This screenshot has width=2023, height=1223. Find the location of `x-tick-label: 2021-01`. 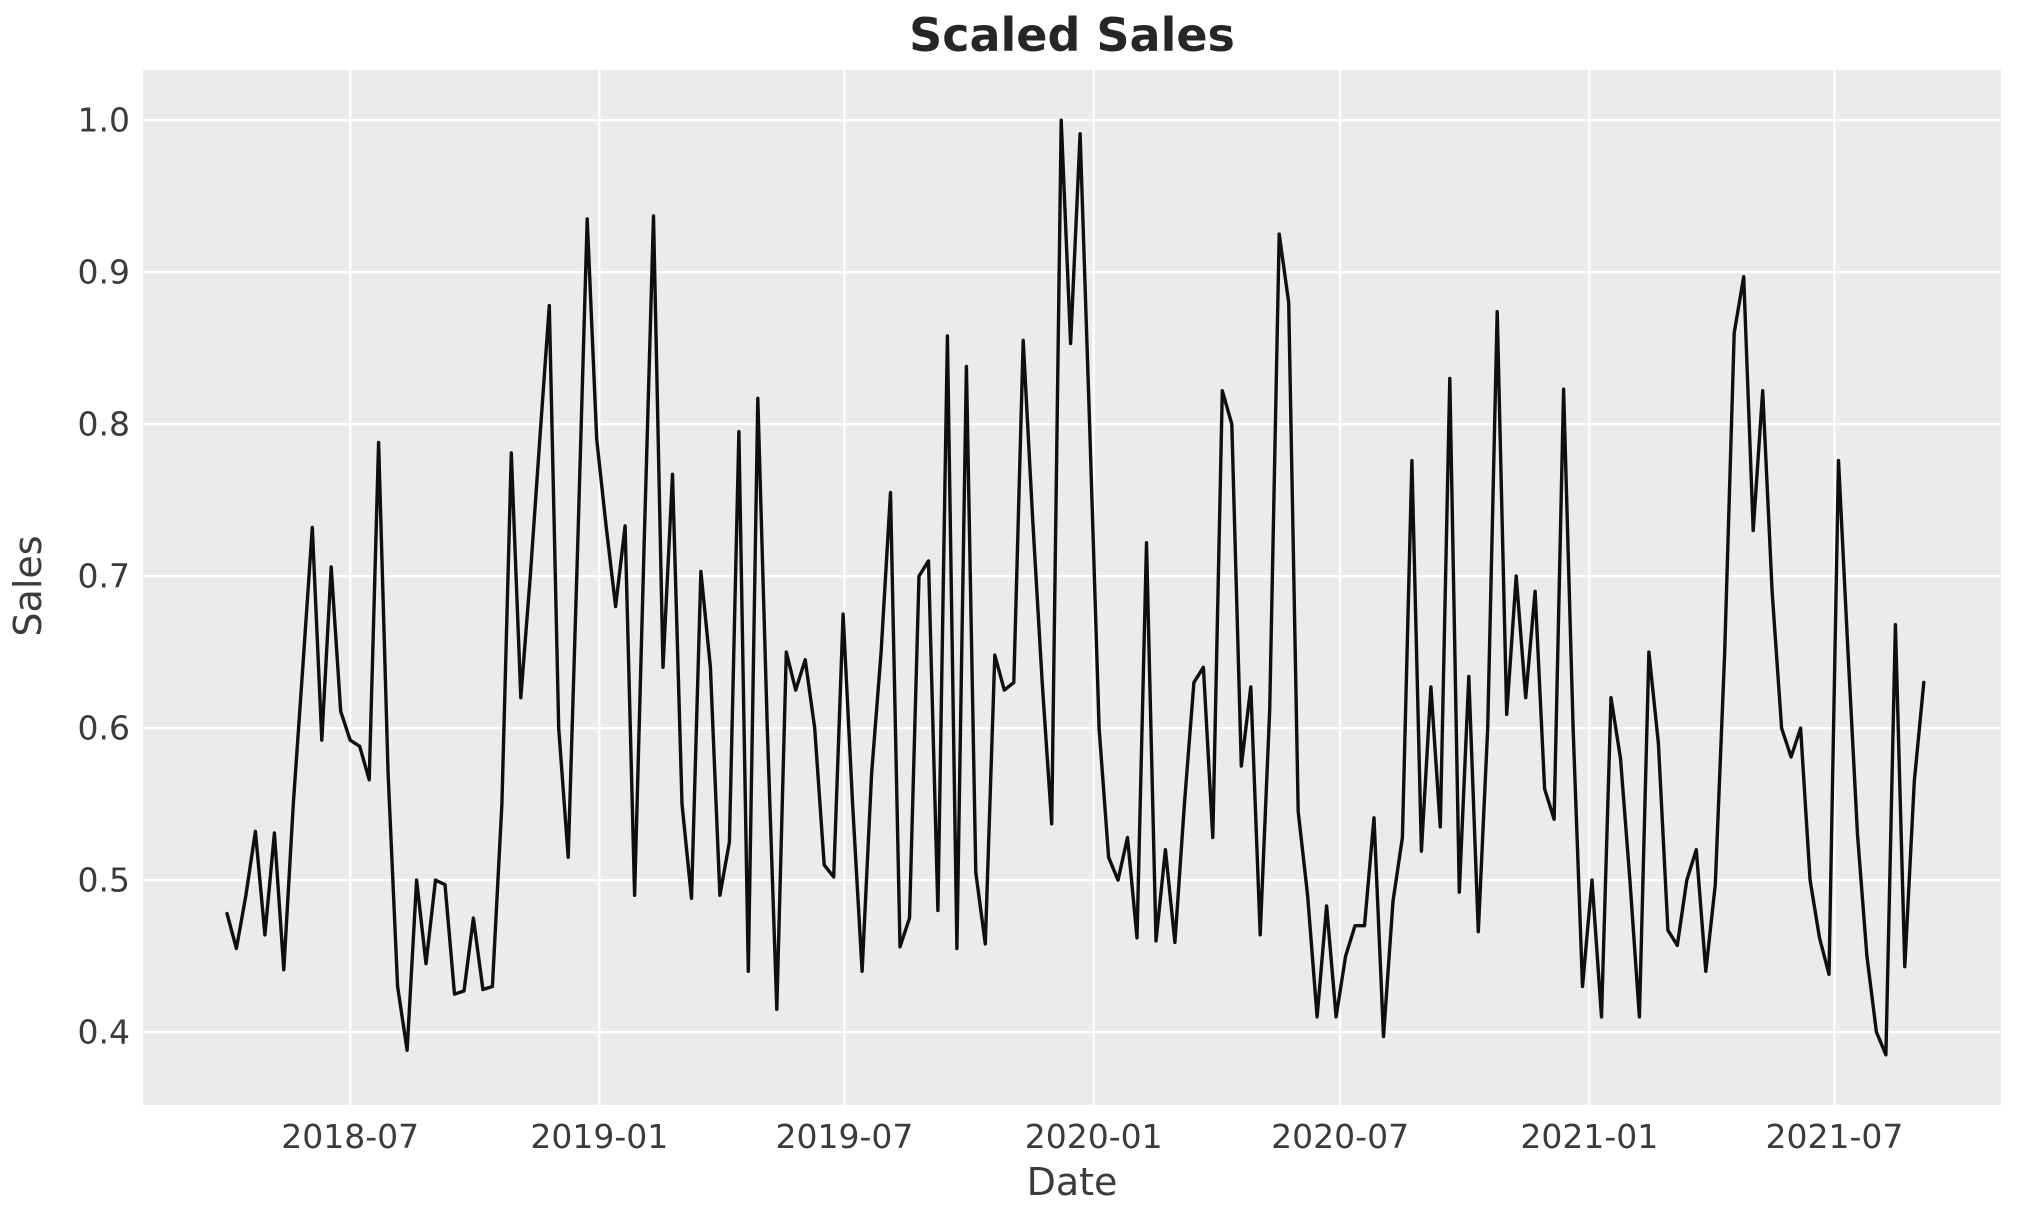

x-tick-label: 2021-01 is located at coordinates (1589, 1136).